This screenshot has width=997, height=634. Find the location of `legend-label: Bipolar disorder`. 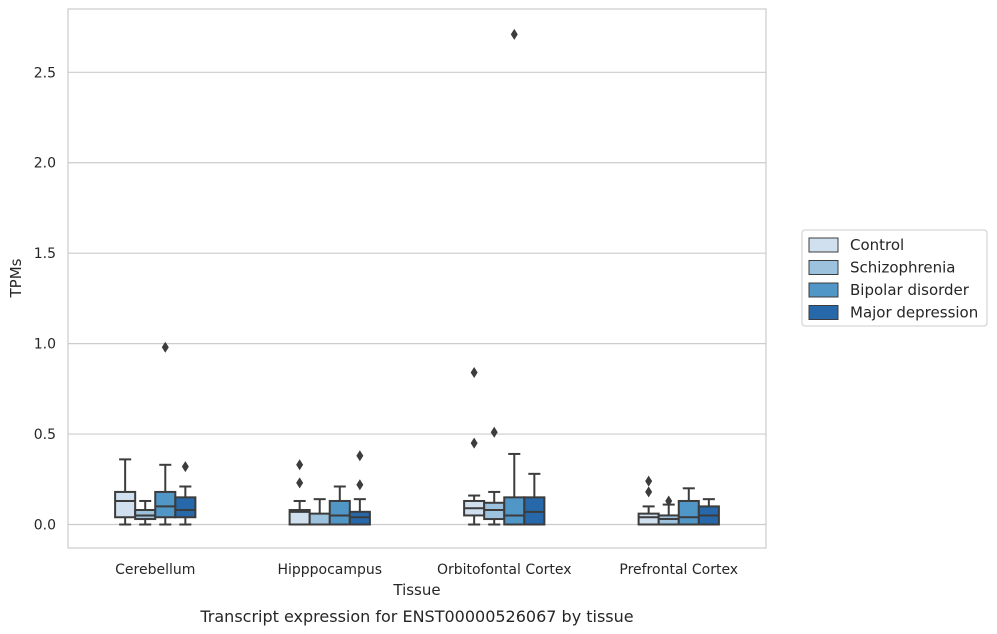

legend-label: Bipolar disorder is located at coordinates (910, 290).